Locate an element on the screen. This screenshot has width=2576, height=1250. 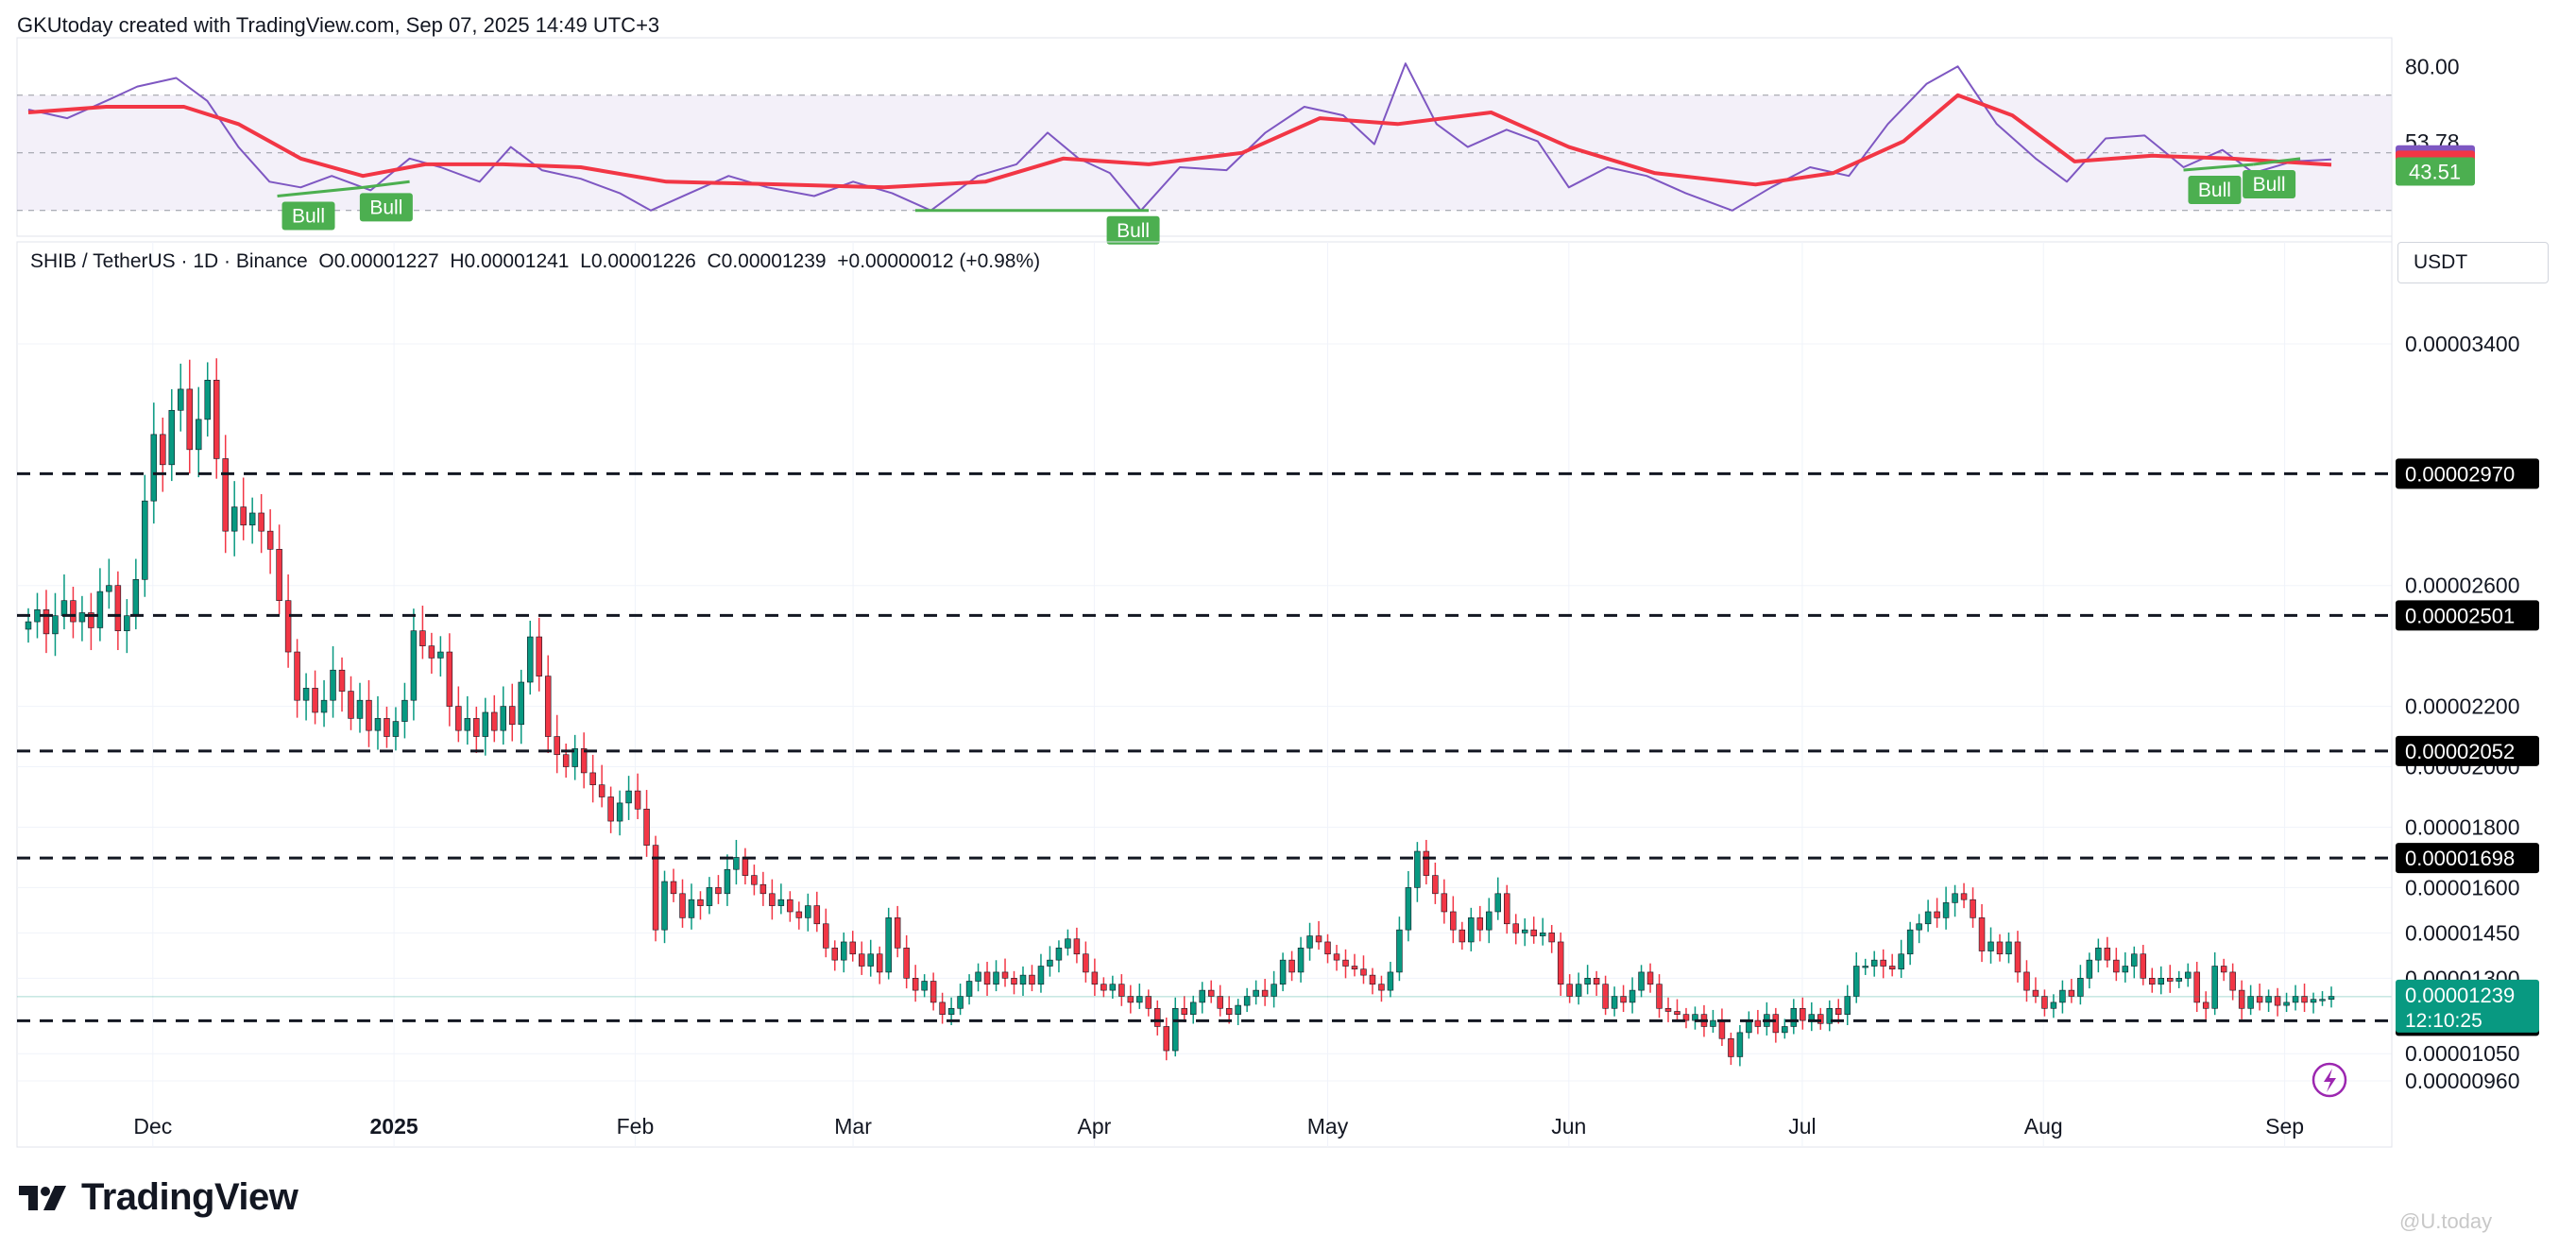
last-price-label: 0.00001239 is located at coordinates (2460, 996).